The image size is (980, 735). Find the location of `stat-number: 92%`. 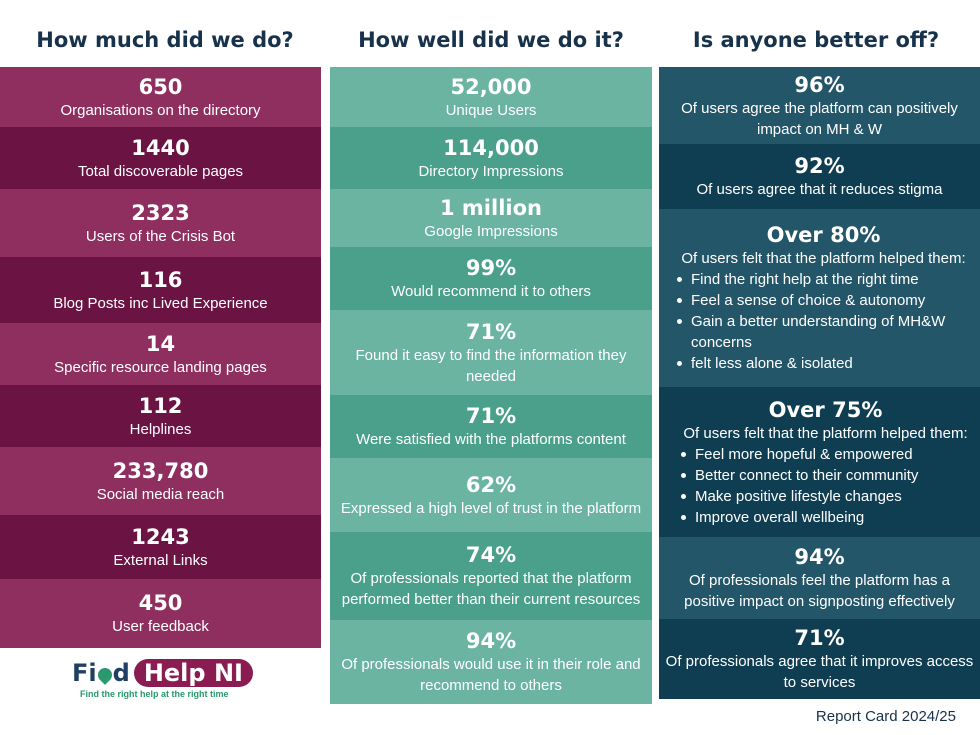

stat-number: 92% is located at coordinates (819, 166).